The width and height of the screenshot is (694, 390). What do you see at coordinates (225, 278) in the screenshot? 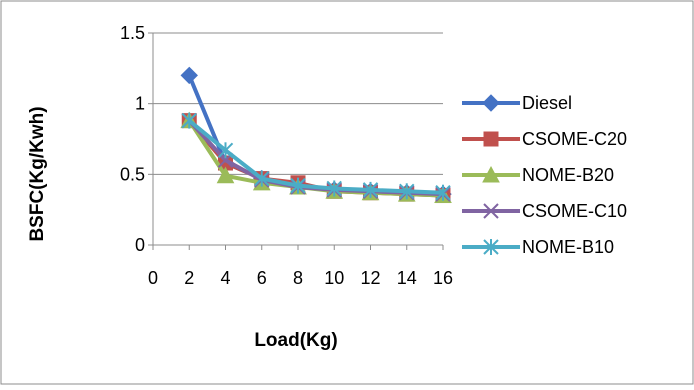
I see `x-tick-label: 4` at bounding box center [225, 278].